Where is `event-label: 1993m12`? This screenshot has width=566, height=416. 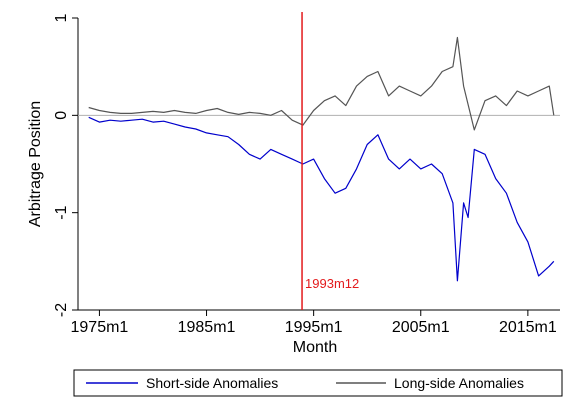
event-label: 1993m12 is located at coordinates (332, 283).